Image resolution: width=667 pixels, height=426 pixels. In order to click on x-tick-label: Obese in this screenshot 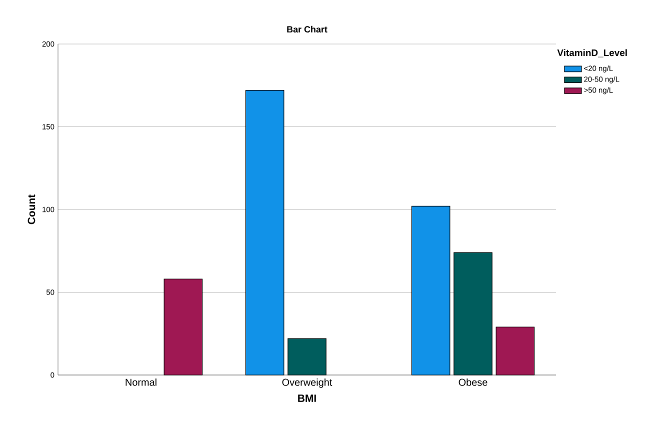, I will do `click(473, 382)`.